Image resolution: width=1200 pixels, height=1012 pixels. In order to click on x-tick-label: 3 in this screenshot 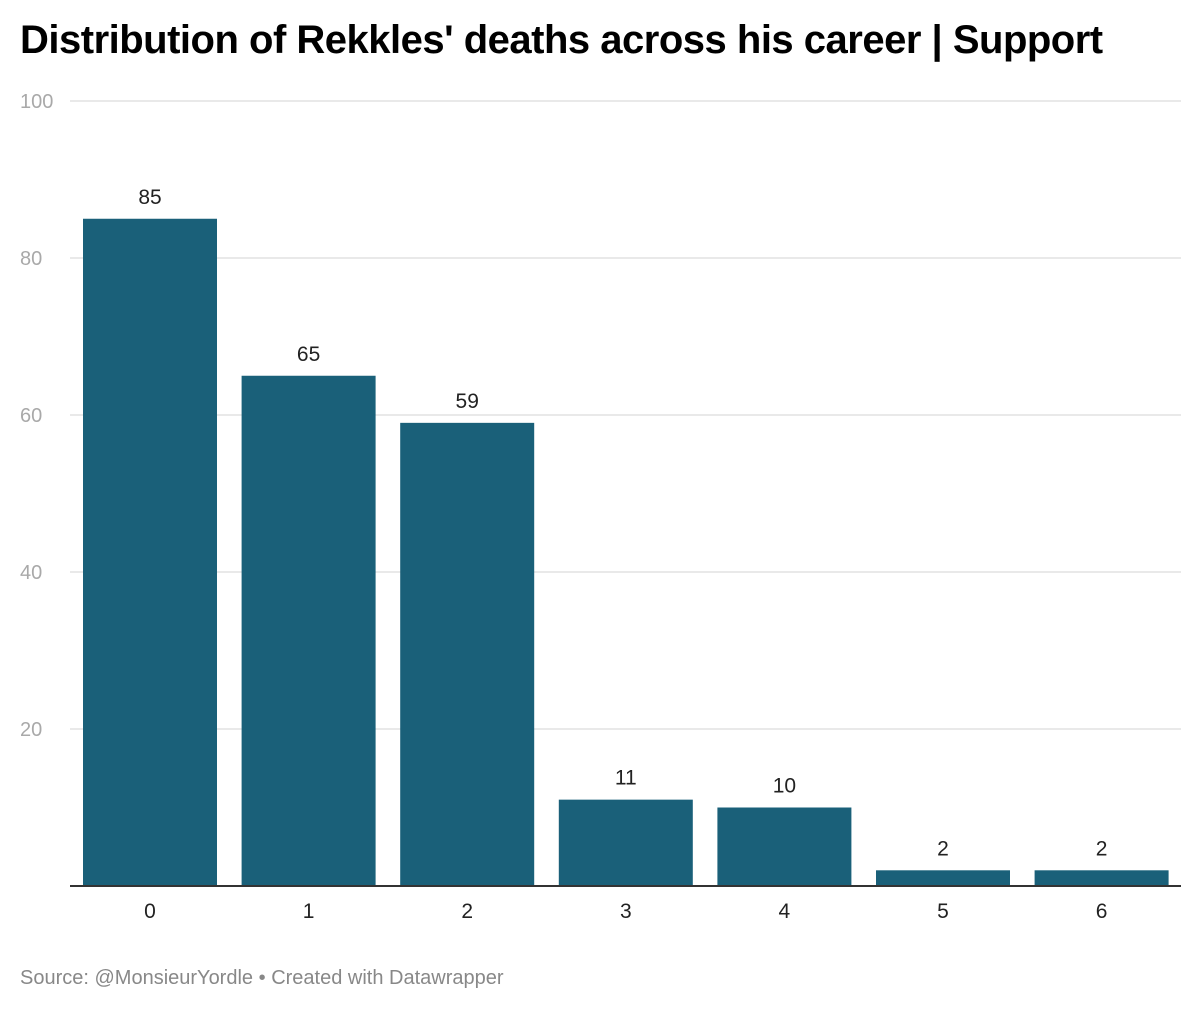, I will do `click(626, 911)`.